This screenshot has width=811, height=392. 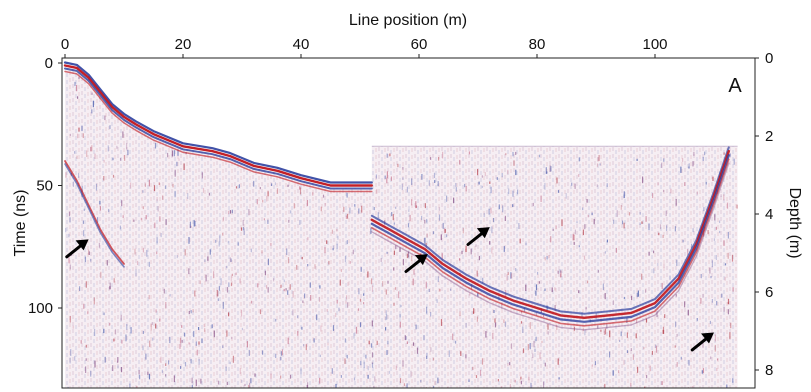 What do you see at coordinates (364, 47) in the screenshot?
I see `x-axis: 0 20 40 60 80 100` at bounding box center [364, 47].